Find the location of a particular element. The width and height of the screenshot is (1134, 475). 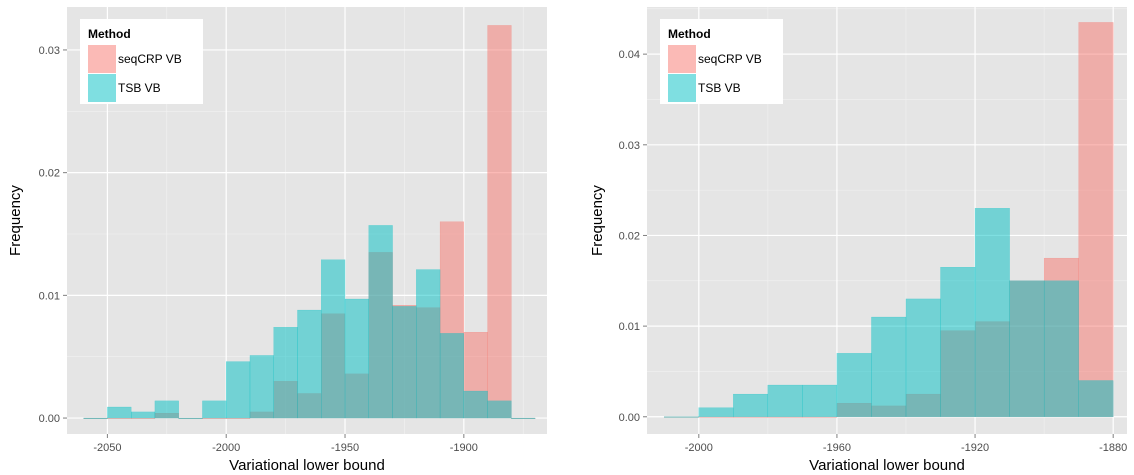

y-tick-label: 0.04 is located at coordinates (629, 55).